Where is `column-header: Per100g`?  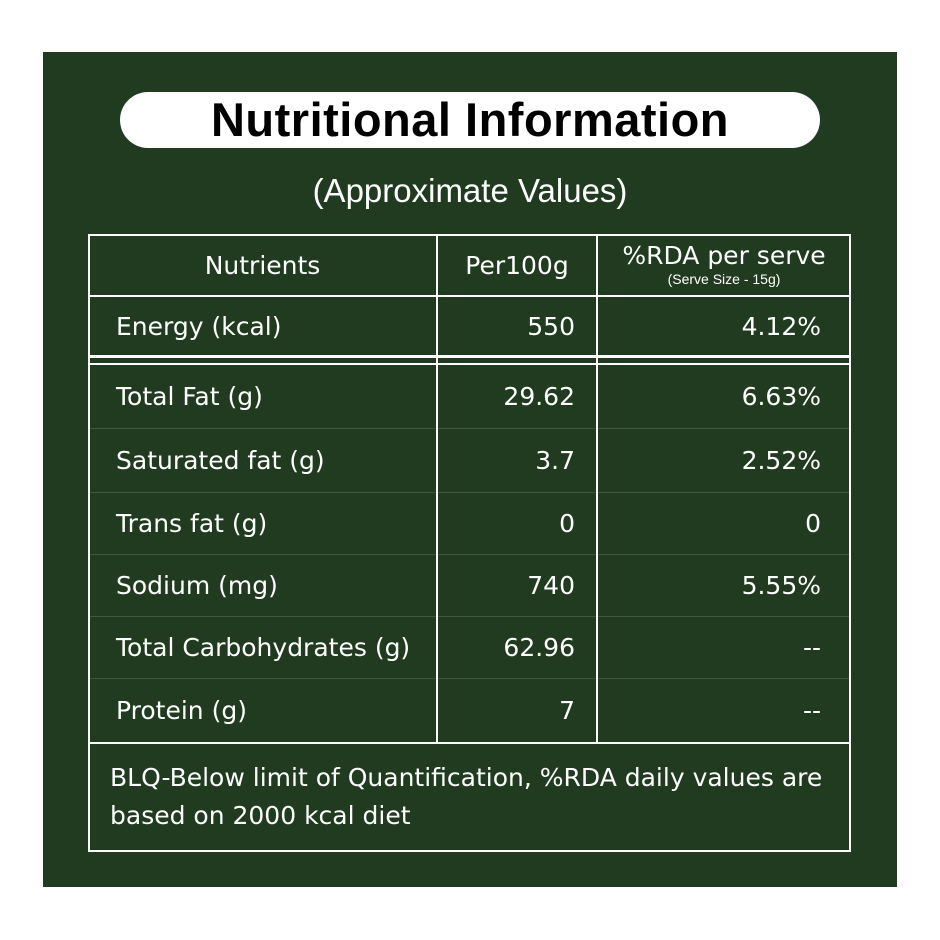 column-header: Per100g is located at coordinates (517, 265).